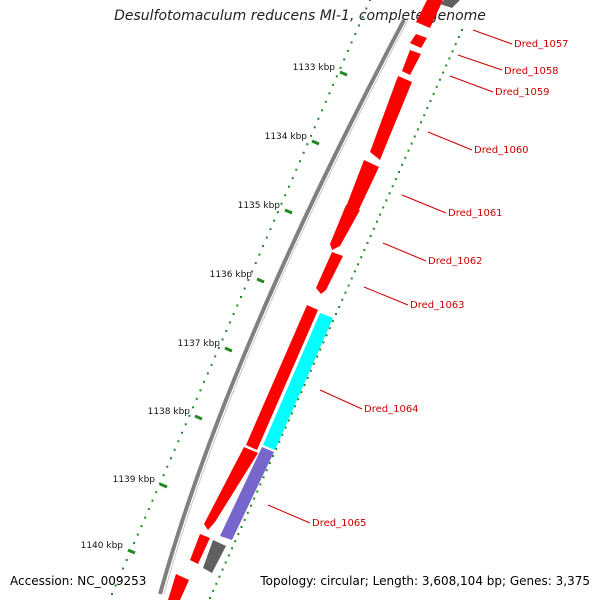  Describe the element at coordinates (531, 71) in the screenshot. I see `gene-label: Dred_1058` at that location.